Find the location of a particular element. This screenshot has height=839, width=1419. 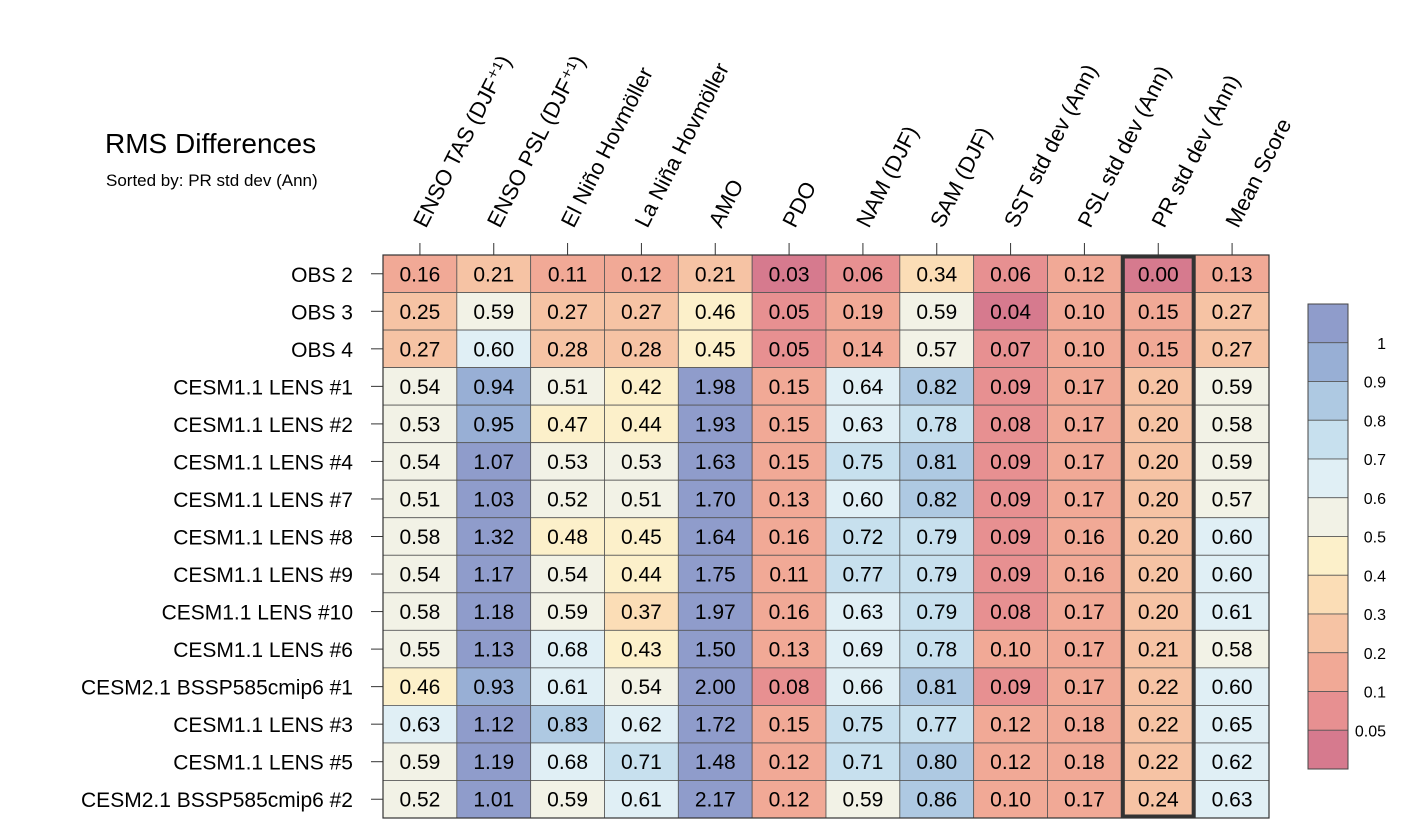

cell-value: 0.21 is located at coordinates (1158, 650).